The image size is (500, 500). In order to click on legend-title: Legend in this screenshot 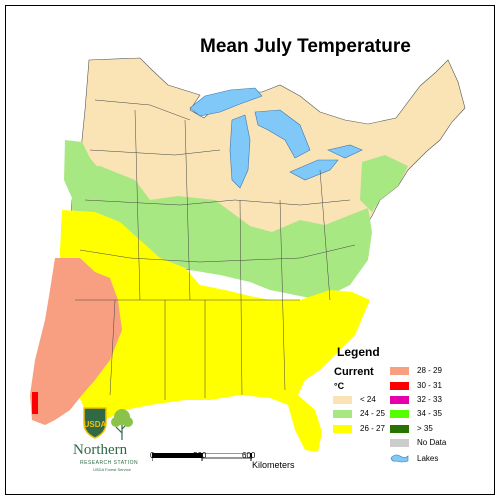, I will do `click(358, 352)`.